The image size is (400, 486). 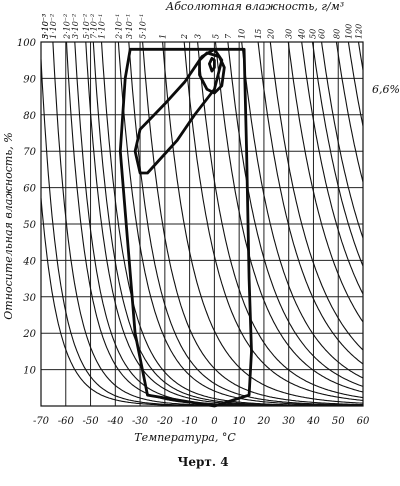 What do you see at coordinates (29, 261) in the screenshot?
I see `y-tick-label: 40` at bounding box center [29, 261].